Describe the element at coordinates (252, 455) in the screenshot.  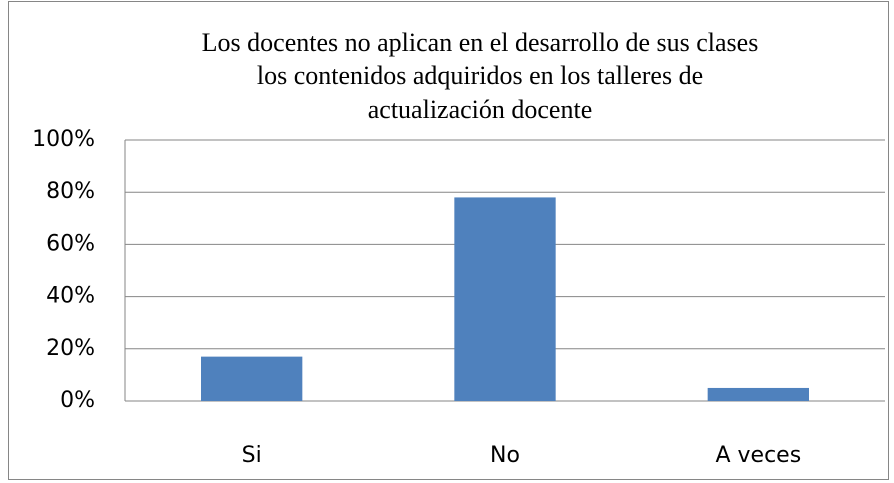
I see `x-tick-label: Si` at that location.